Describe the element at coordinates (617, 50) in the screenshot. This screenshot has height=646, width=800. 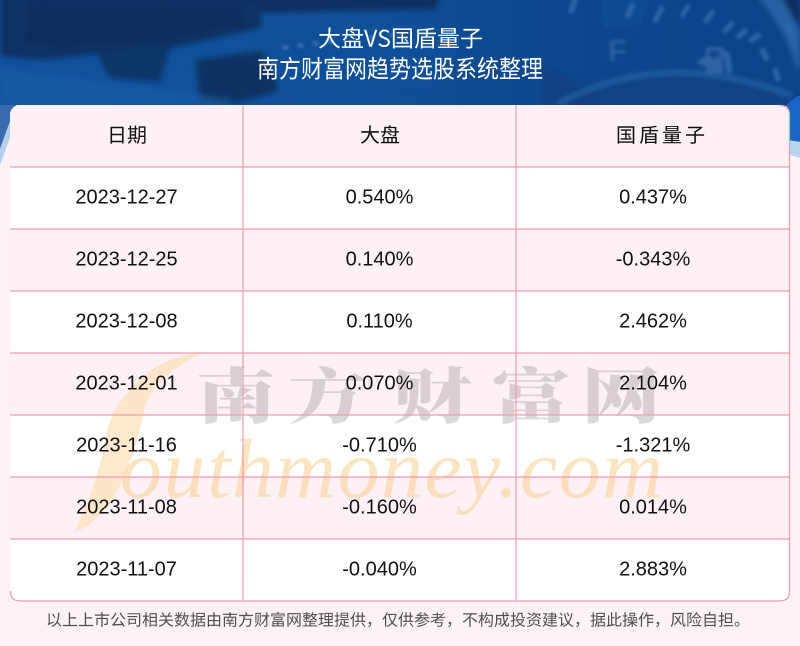
I see `svg-text: F` at that location.